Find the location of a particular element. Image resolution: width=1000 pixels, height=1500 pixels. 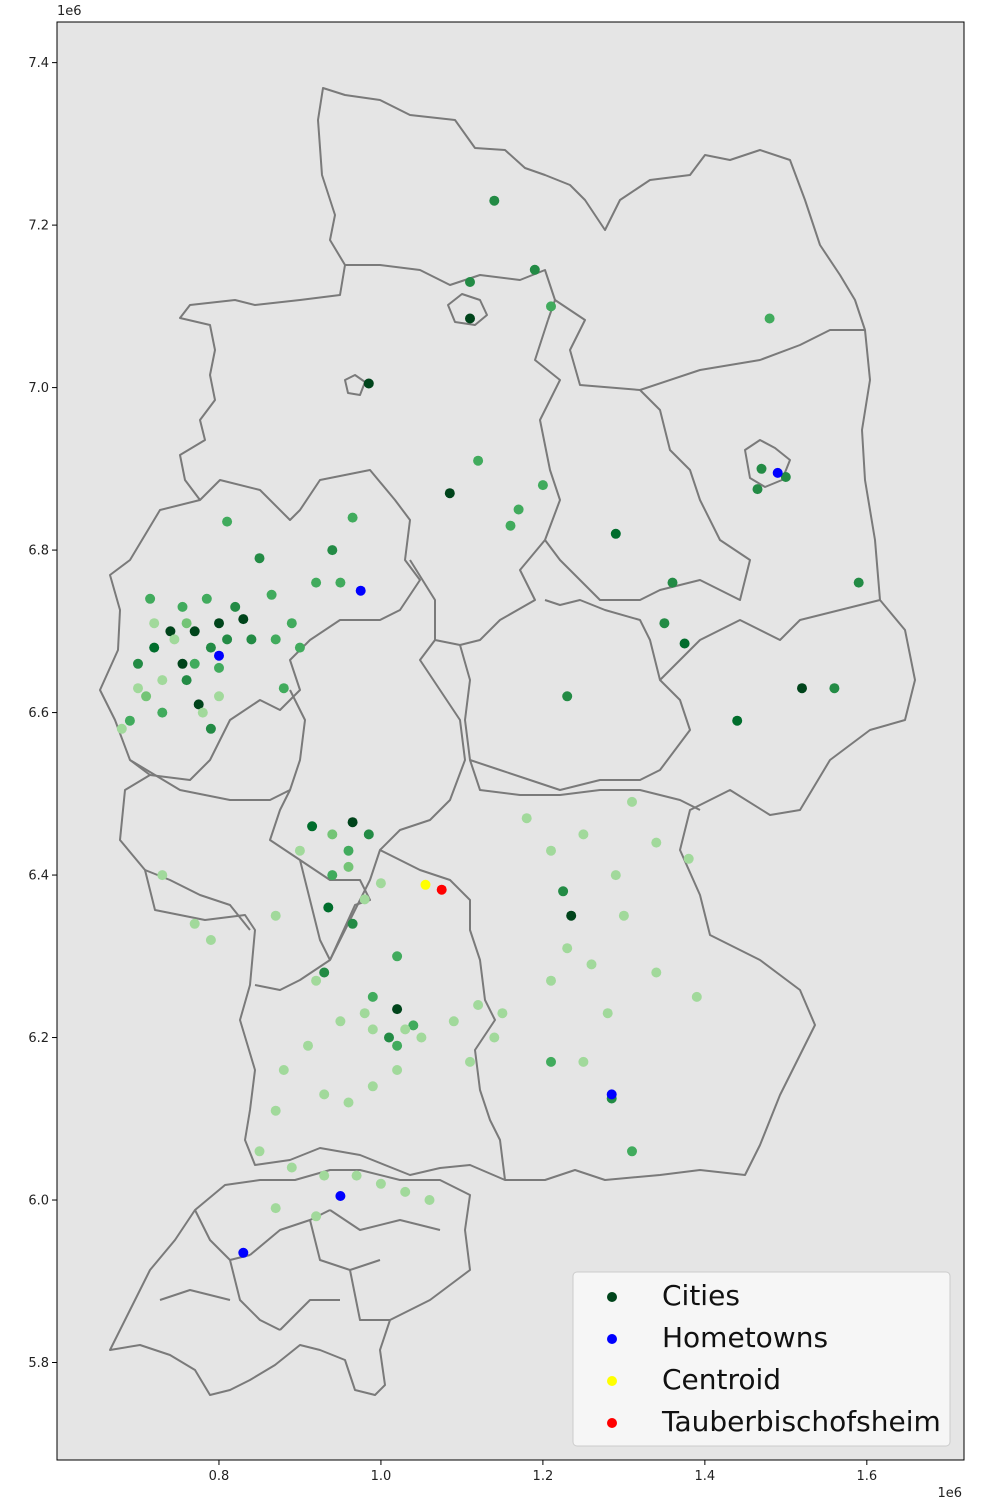

bremen-outline is located at coordinates (355, 385).